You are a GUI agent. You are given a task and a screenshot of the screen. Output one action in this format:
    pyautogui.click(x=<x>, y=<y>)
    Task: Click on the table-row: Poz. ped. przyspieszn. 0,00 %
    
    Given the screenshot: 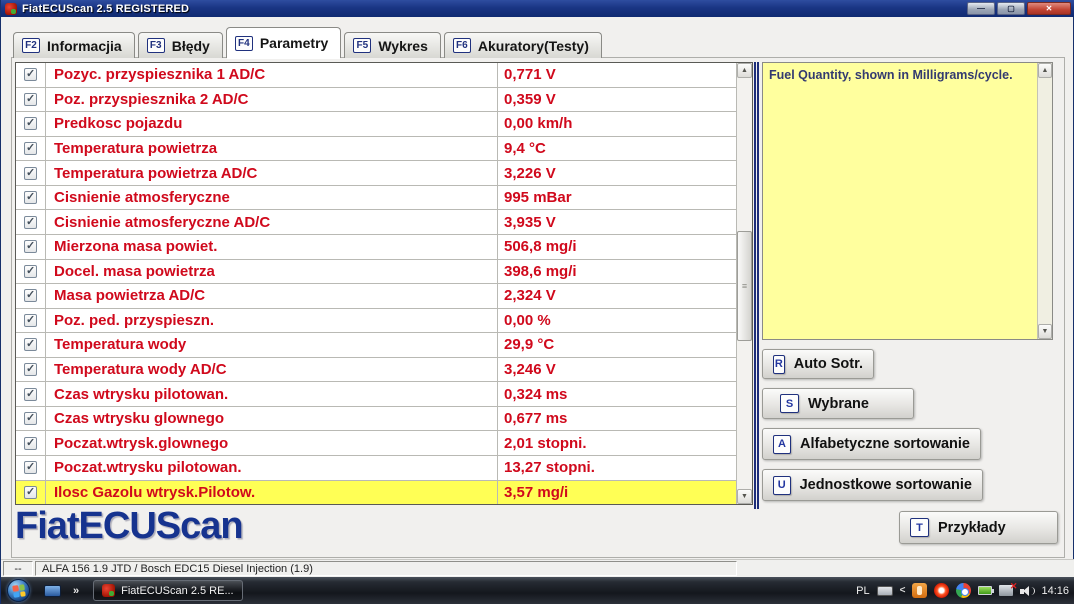 What is the action you would take?
    pyautogui.click(x=376, y=321)
    